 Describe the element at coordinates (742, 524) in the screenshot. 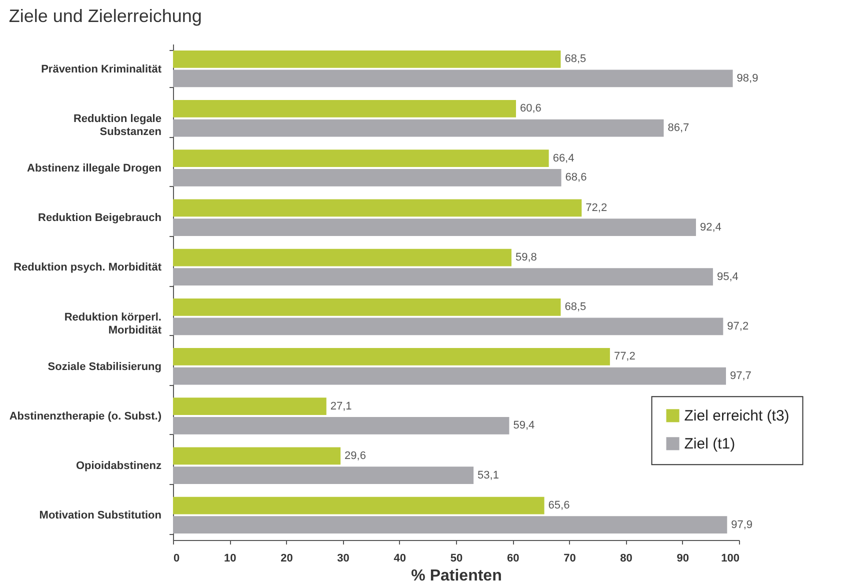

I see `data-label: 97,9` at that location.